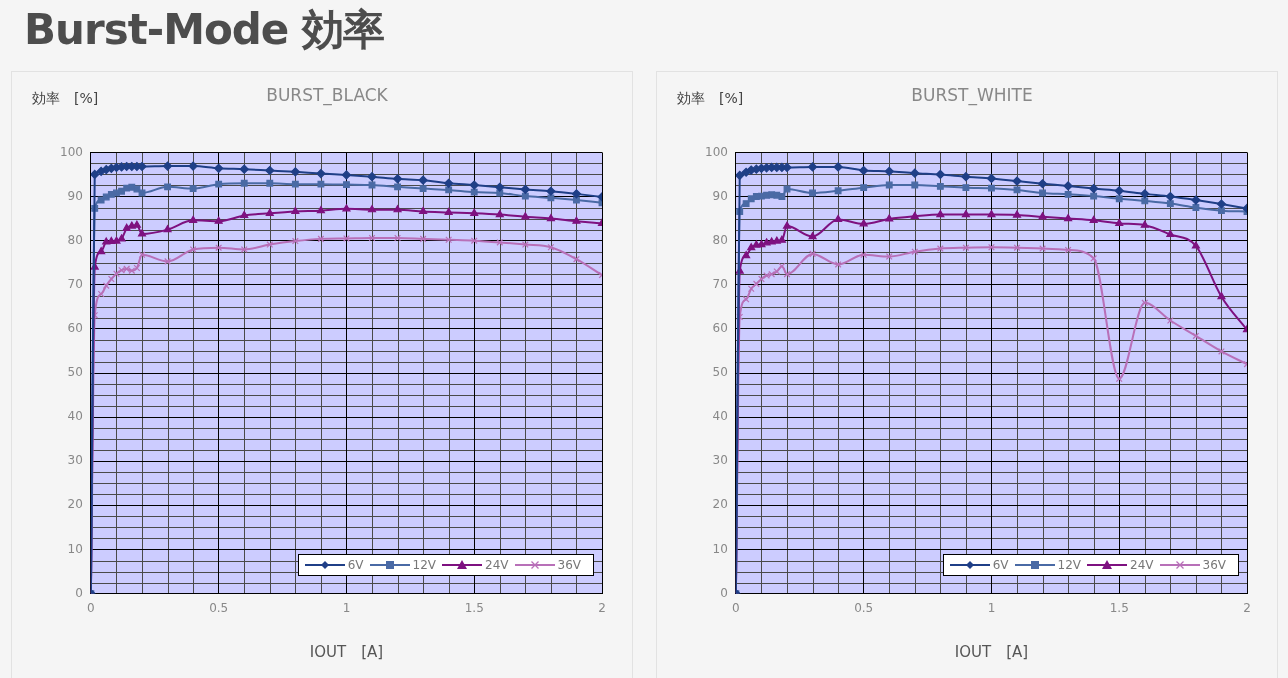 This screenshot has width=1288, height=678. I want to click on text: Burst-Mode 効率, so click(204, 30).